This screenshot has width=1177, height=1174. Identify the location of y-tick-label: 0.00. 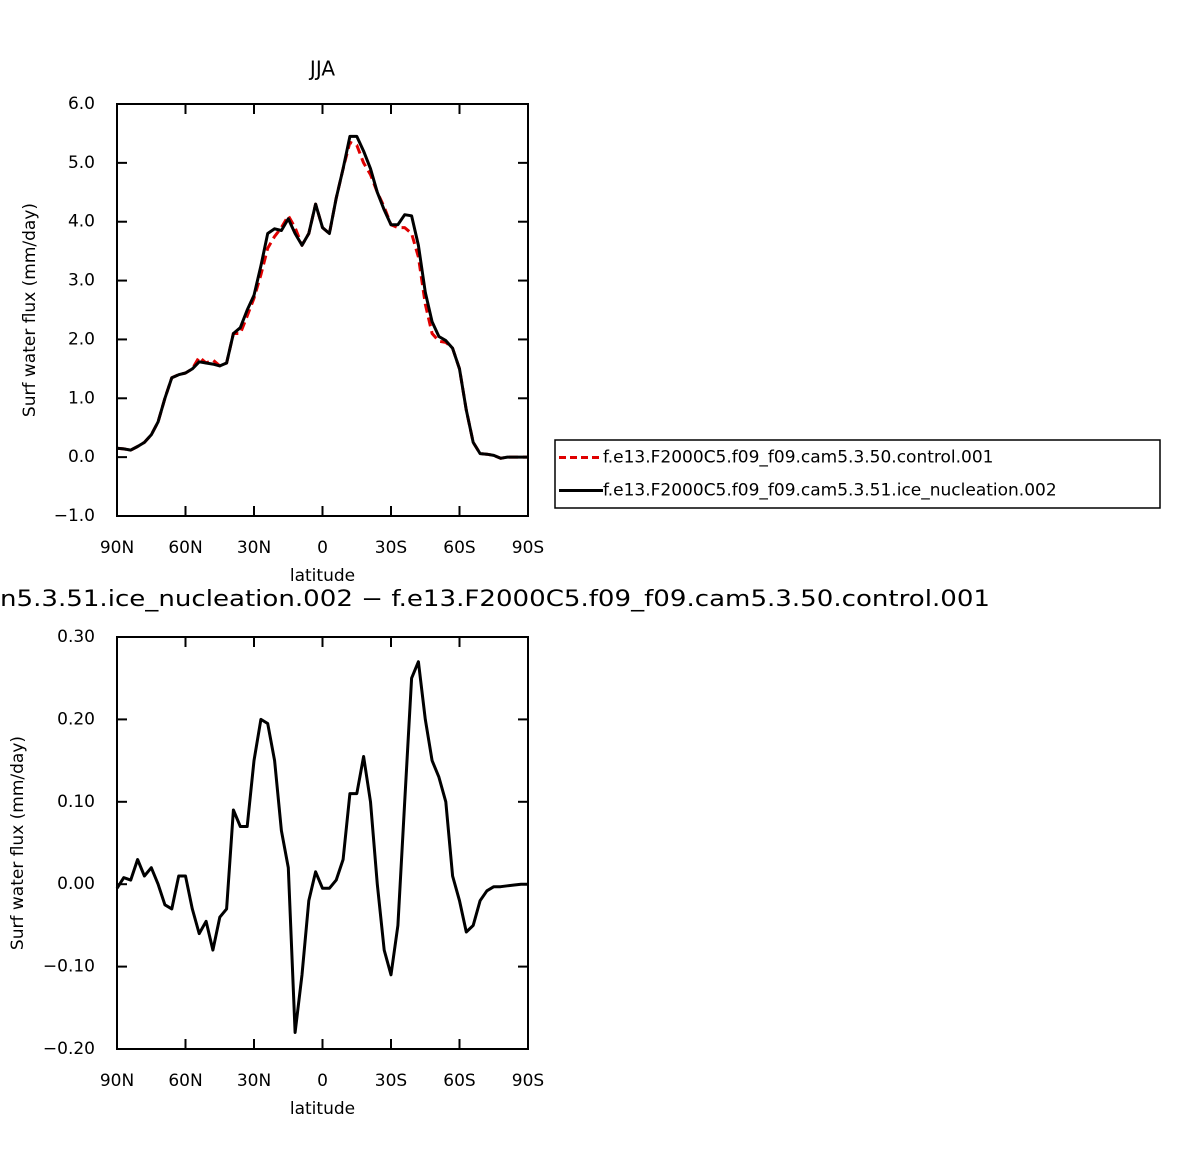
(76, 884).